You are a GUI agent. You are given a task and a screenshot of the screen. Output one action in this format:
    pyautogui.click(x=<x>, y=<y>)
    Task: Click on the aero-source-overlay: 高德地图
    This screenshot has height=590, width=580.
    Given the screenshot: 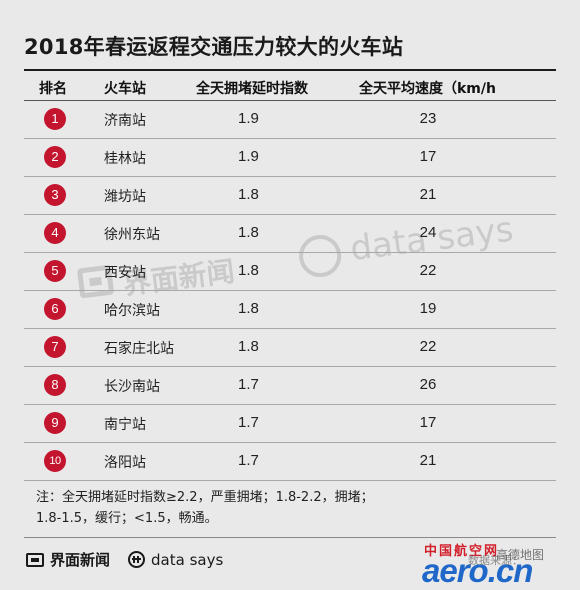 What is the action you would take?
    pyautogui.click(x=520, y=555)
    